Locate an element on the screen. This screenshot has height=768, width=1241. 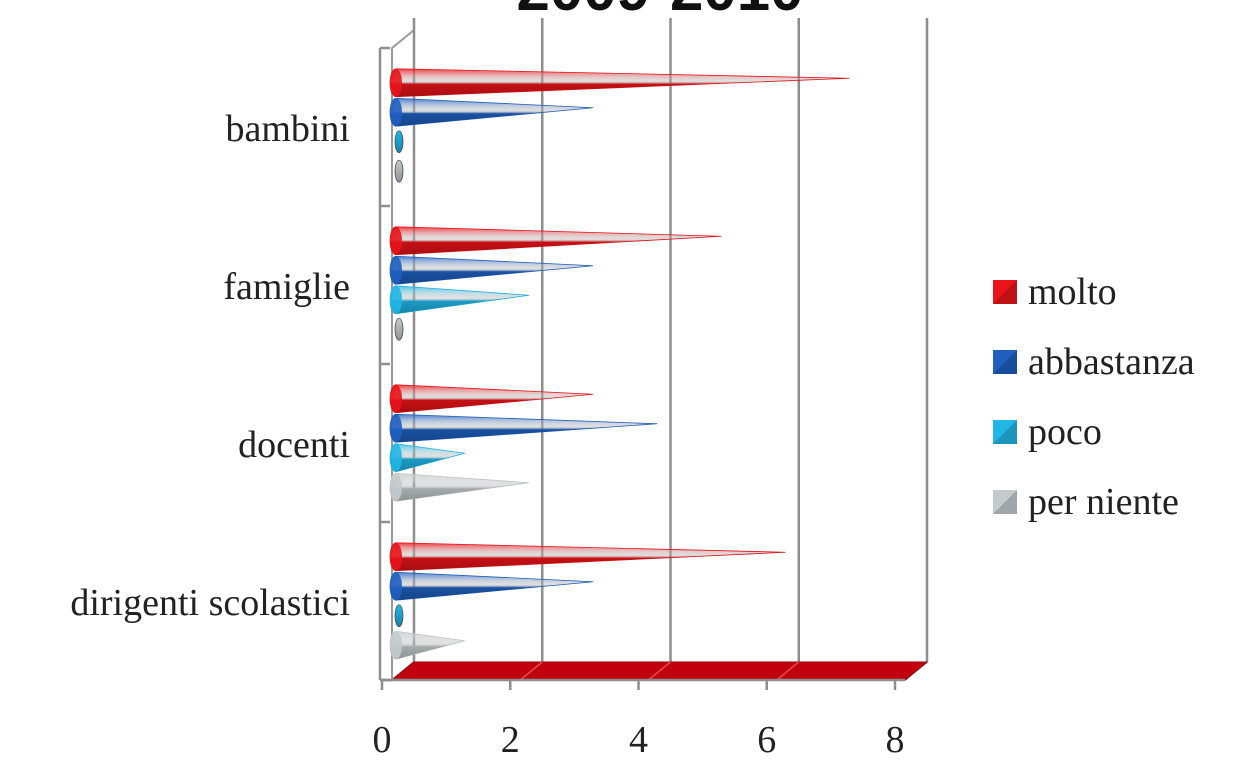
chart-floor is located at coordinates (659, 671).